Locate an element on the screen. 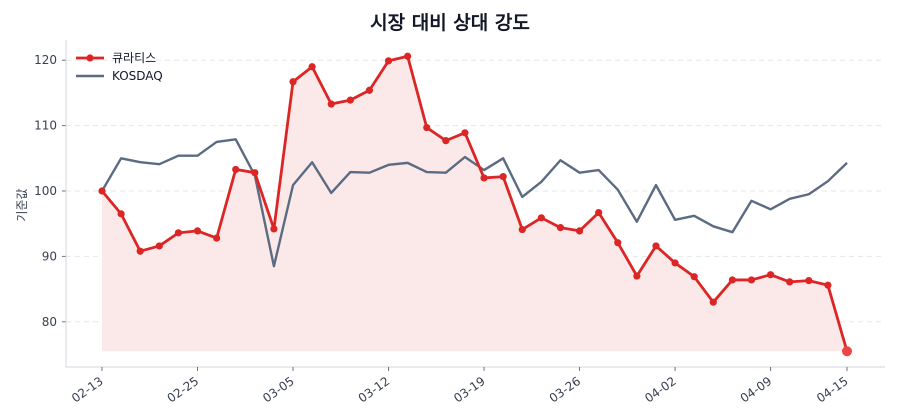  x-tick-label: 04-15 is located at coordinates (832, 389).